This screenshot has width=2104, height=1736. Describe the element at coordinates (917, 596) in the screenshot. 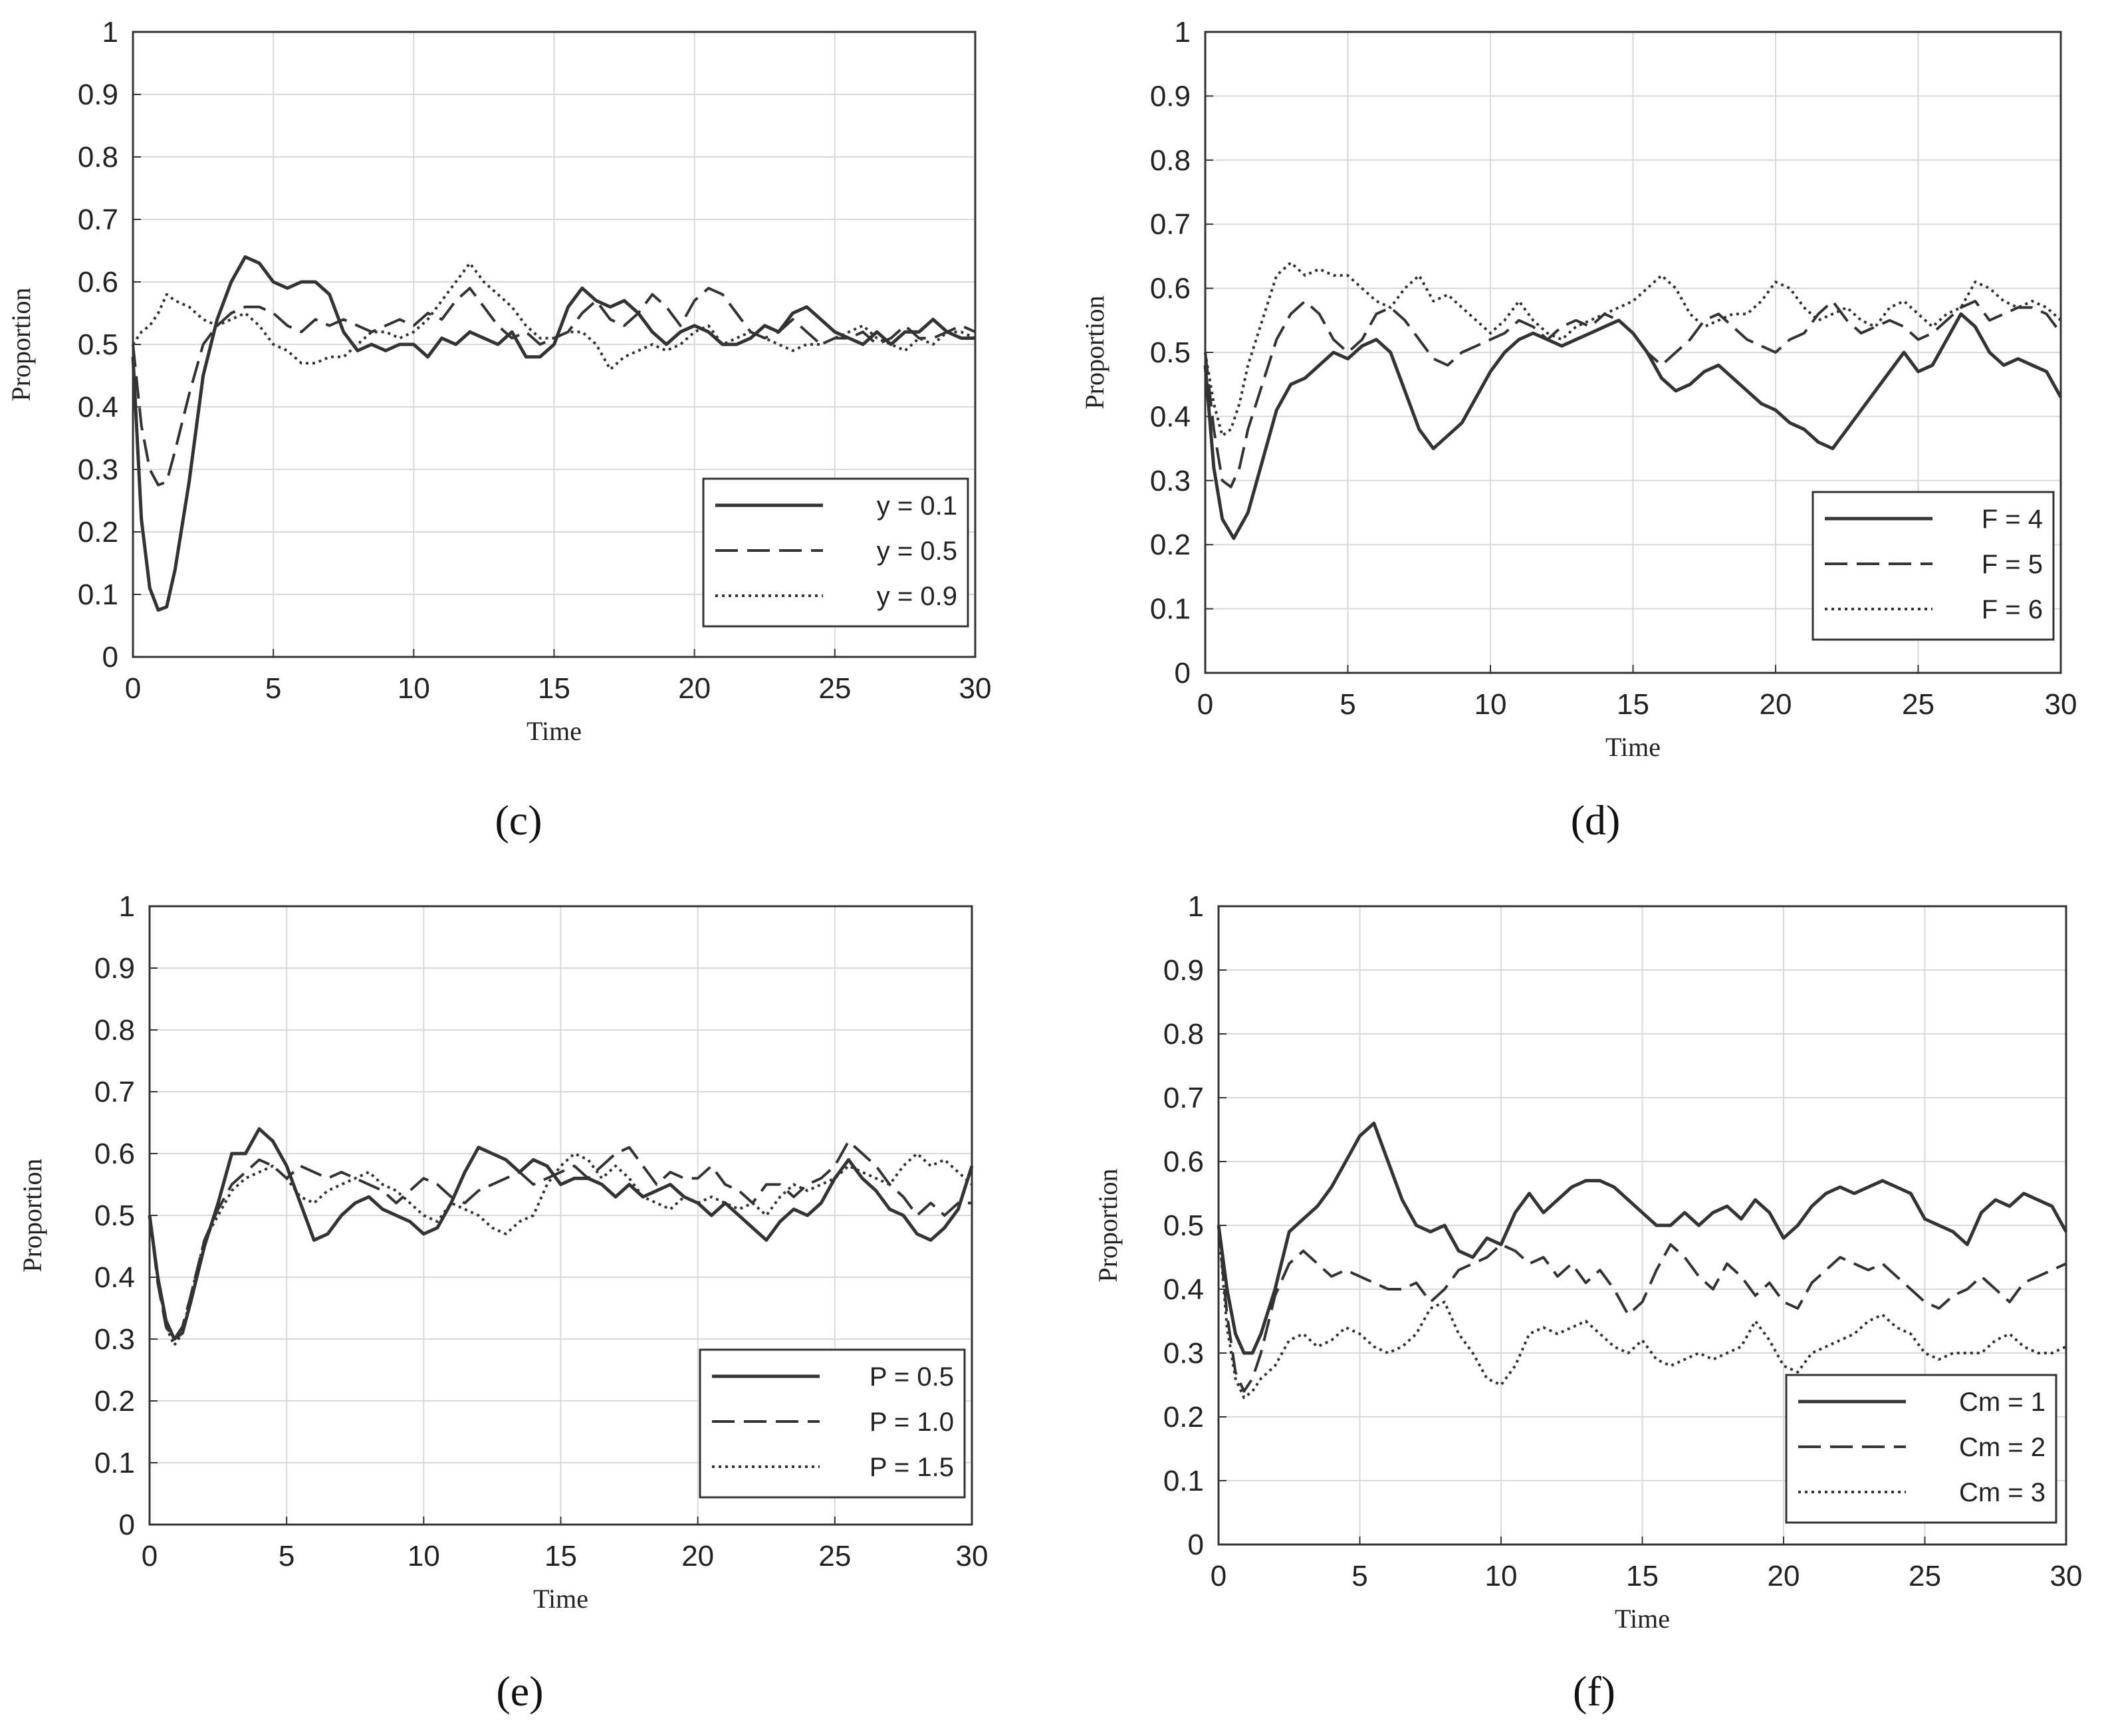

I see `legend-label-3: y = 0.9` at that location.